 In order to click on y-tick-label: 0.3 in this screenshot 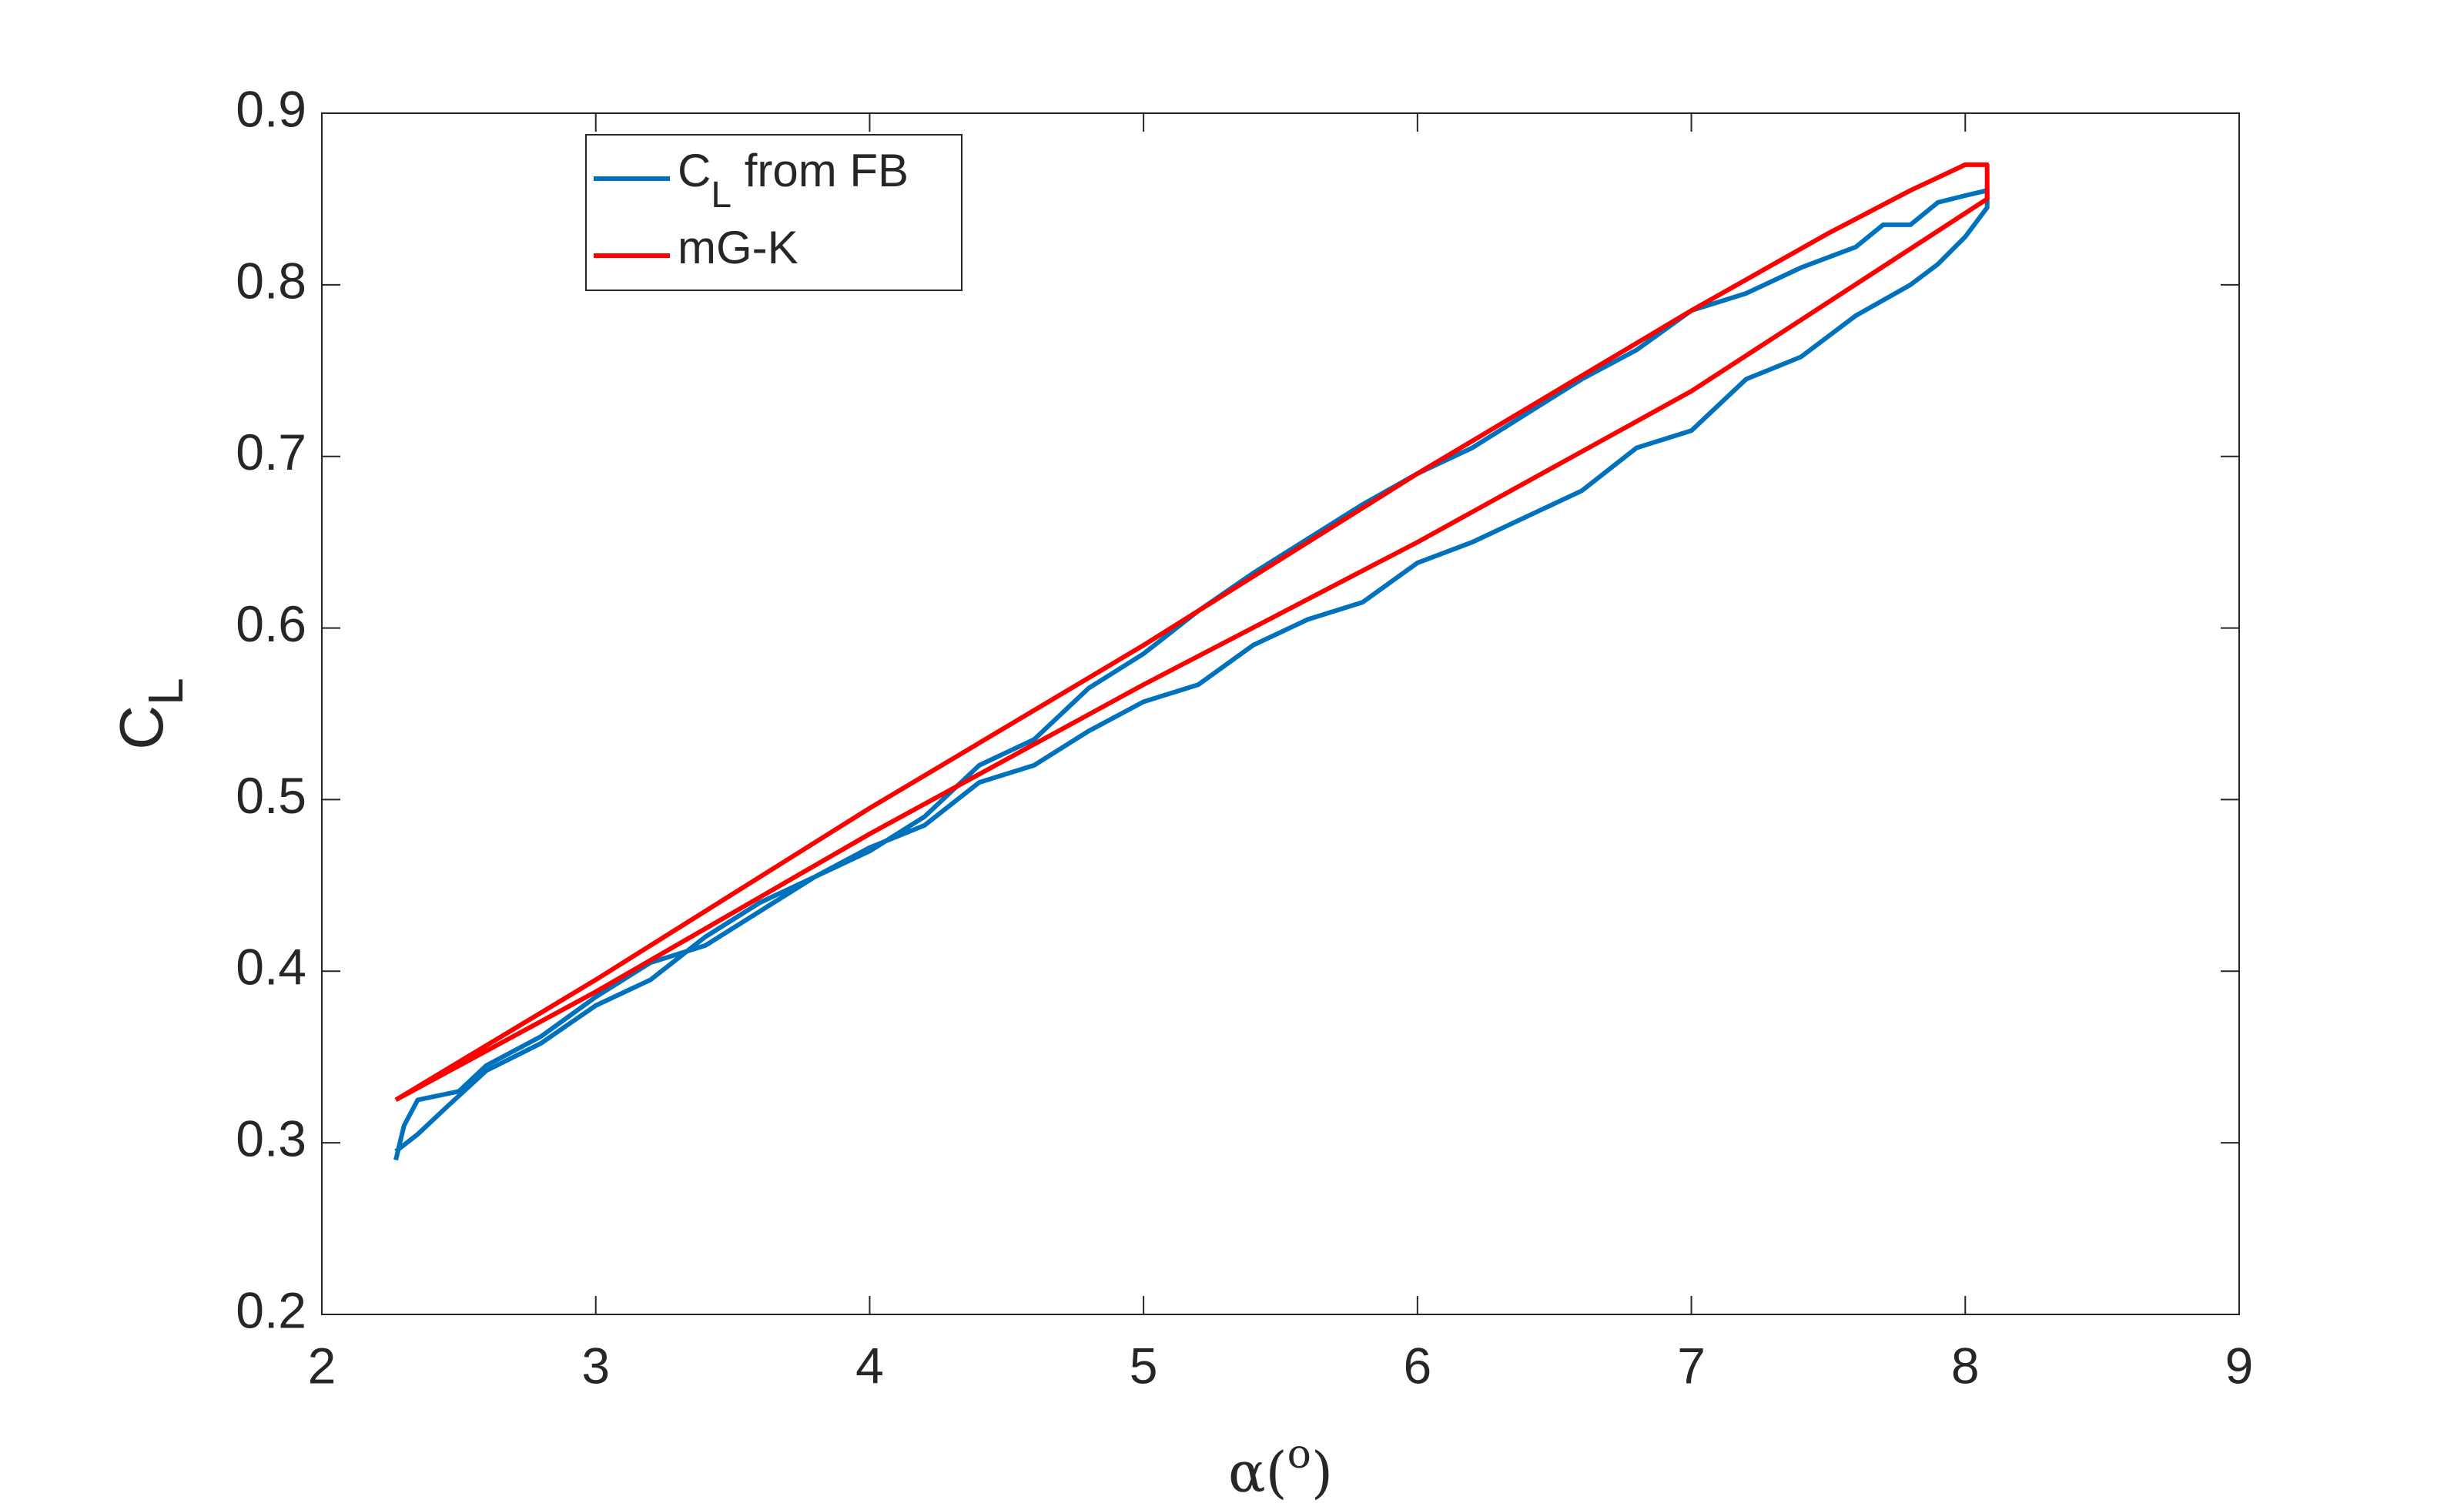, I will do `click(271, 1138)`.